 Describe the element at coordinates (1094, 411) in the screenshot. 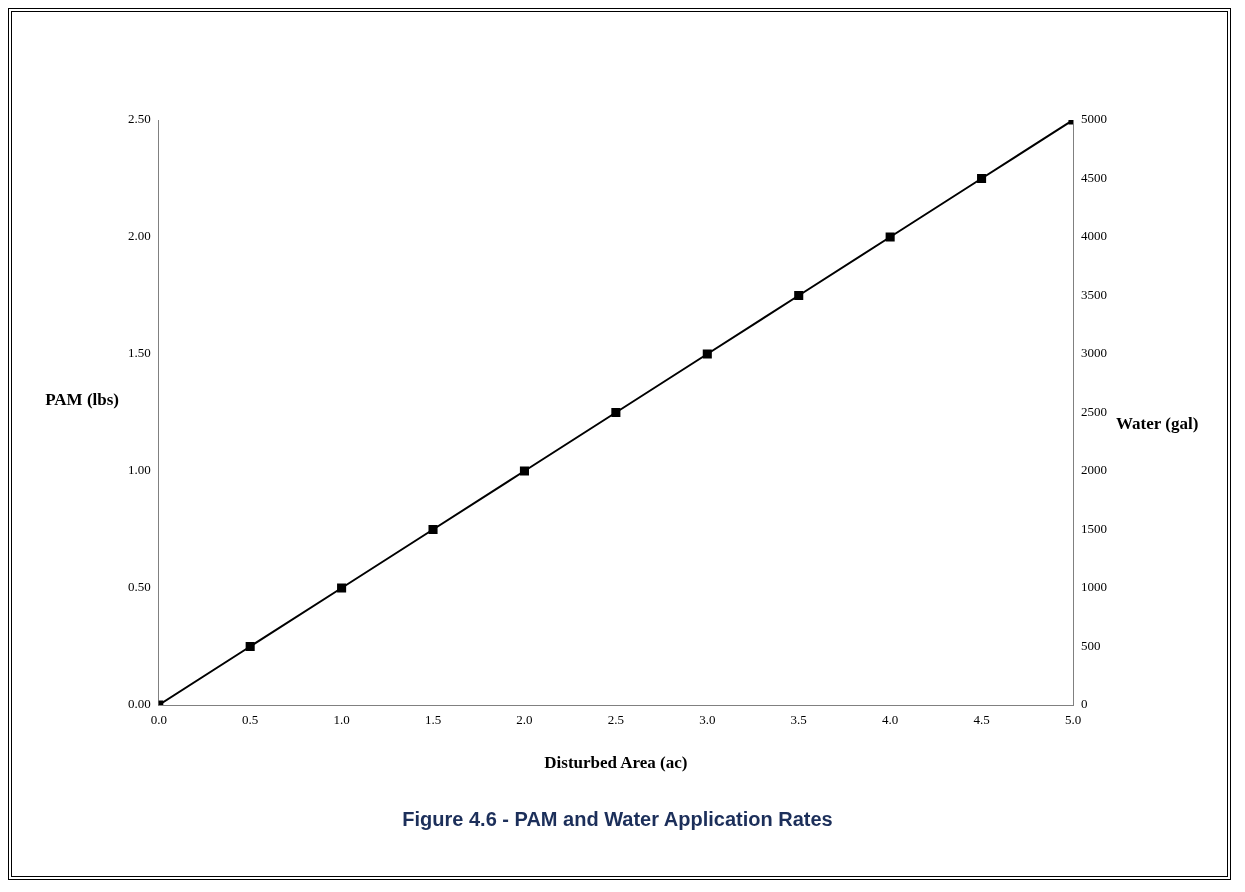

I see `y2-tick-label: 2500` at that location.